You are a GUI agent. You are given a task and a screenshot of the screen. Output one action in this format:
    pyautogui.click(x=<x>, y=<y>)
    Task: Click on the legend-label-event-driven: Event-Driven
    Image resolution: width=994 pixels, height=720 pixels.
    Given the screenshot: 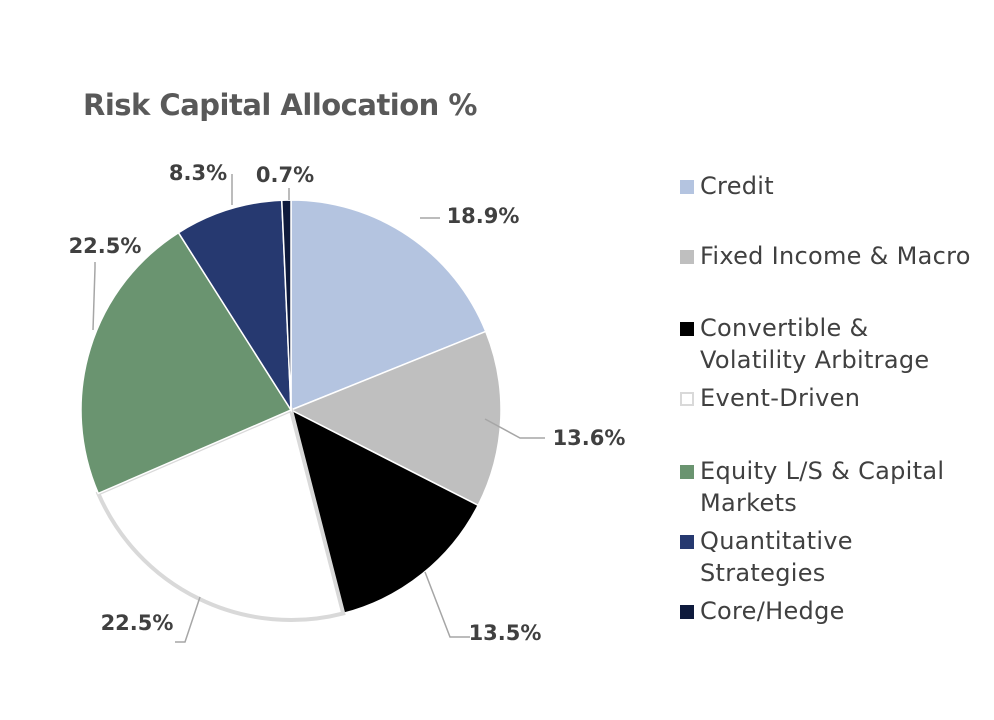 What is the action you would take?
    pyautogui.click(x=780, y=398)
    